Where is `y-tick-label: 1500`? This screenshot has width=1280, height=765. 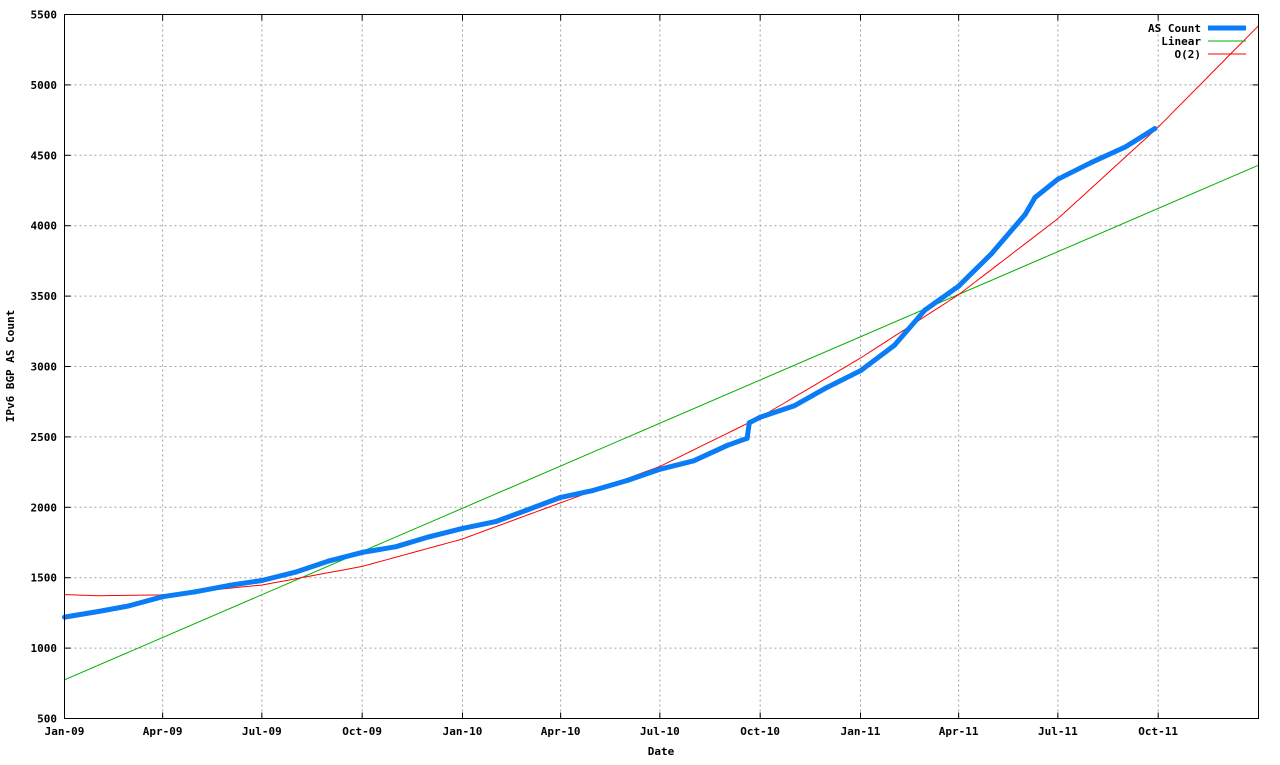 y-tick-label: 1500 is located at coordinates (44, 578).